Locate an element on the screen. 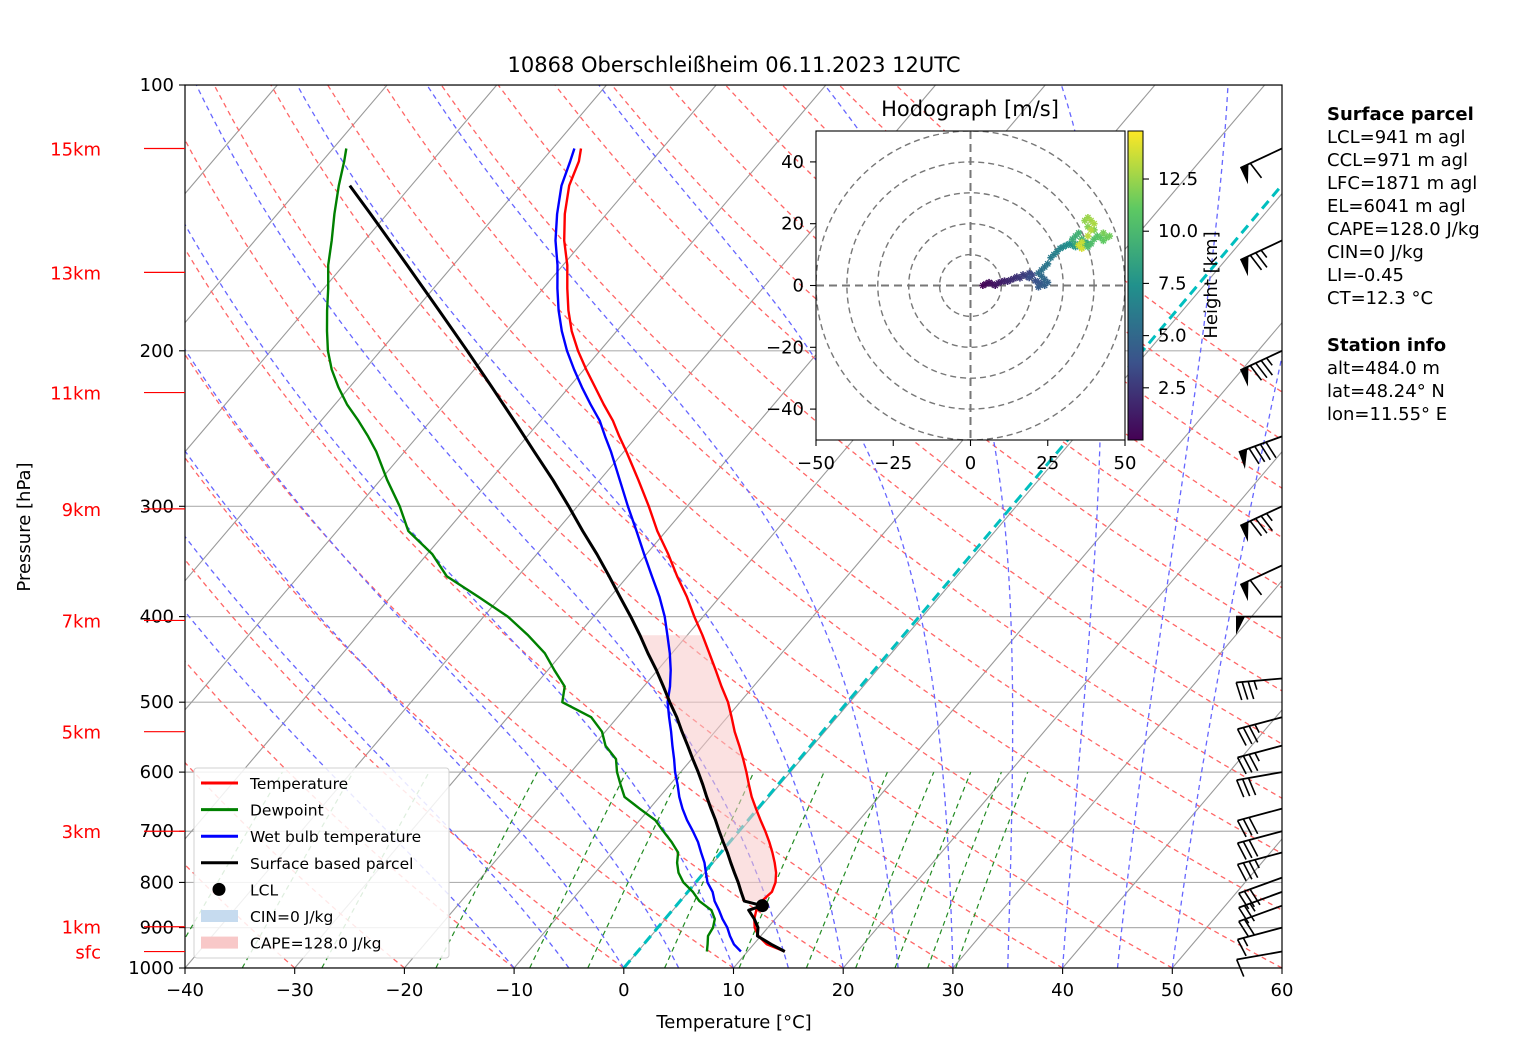  el-value: EL=6041 m agl is located at coordinates (1396, 206).